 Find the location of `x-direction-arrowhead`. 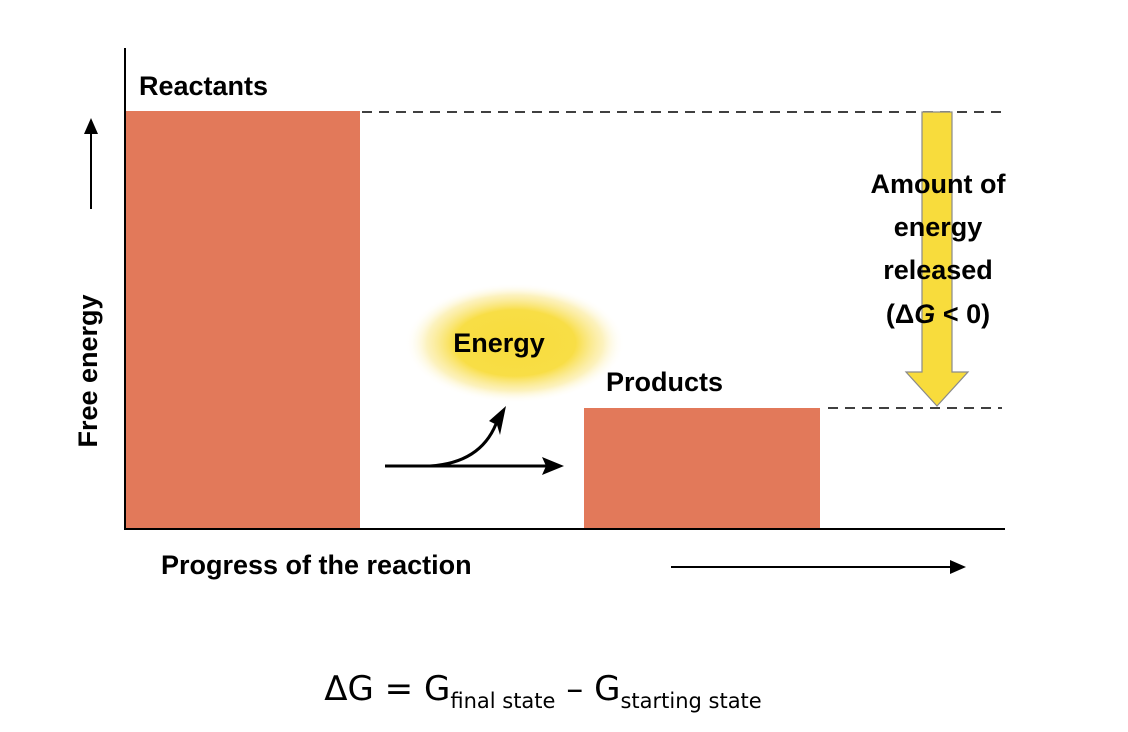

x-direction-arrowhead is located at coordinates (958, 567).